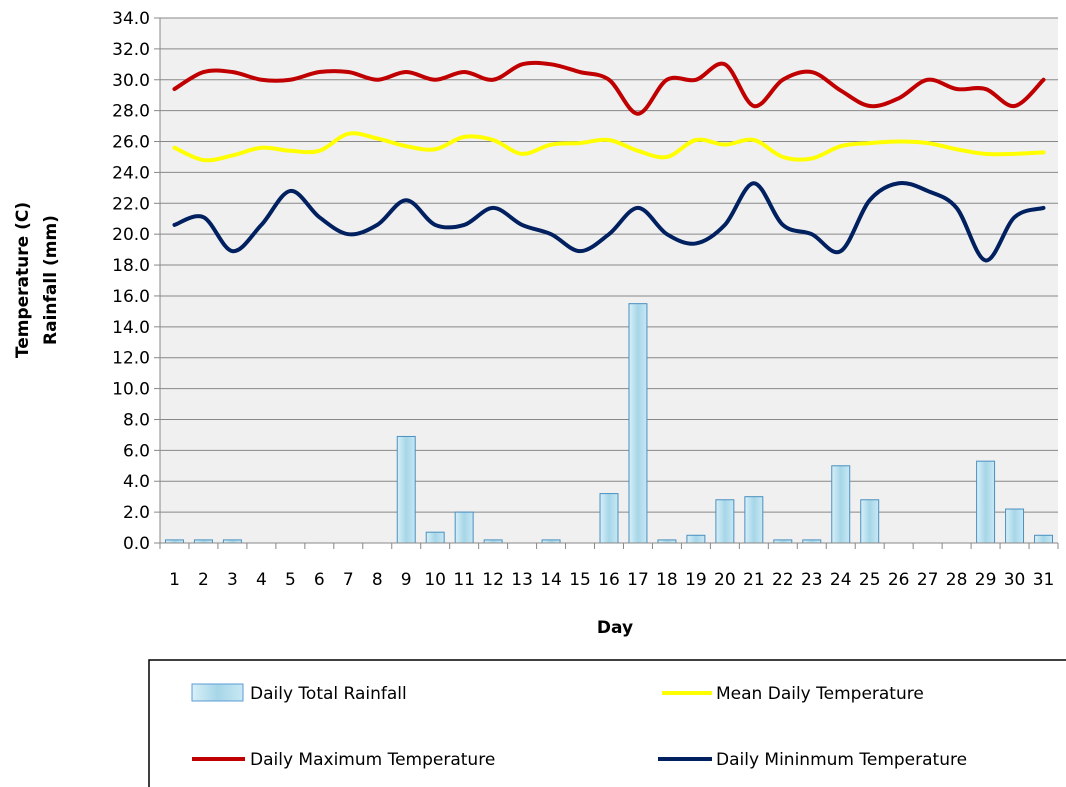 The width and height of the screenshot is (1066, 787). I want to click on x-tick-label: 20, so click(725, 580).